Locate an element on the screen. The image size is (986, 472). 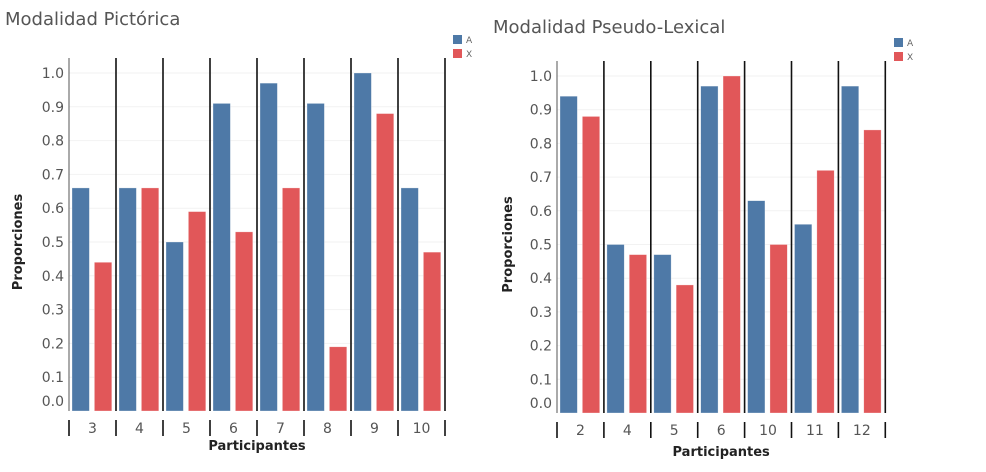
chart-title: Modalidad Pseudo-Lexical is located at coordinates (609, 27).